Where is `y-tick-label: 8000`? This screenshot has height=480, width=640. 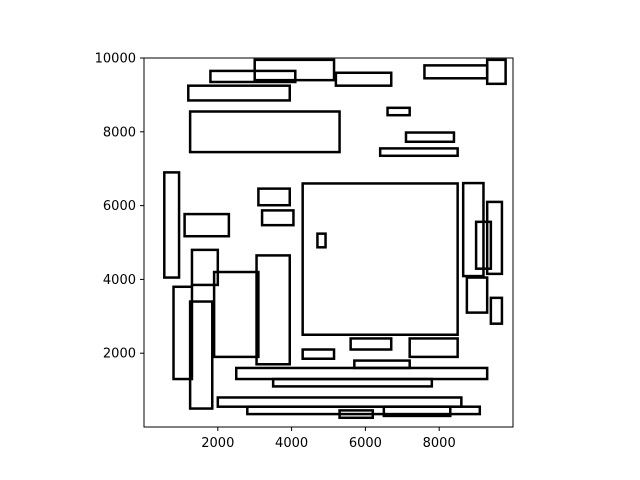 y-tick-label: 8000 is located at coordinates (119, 132).